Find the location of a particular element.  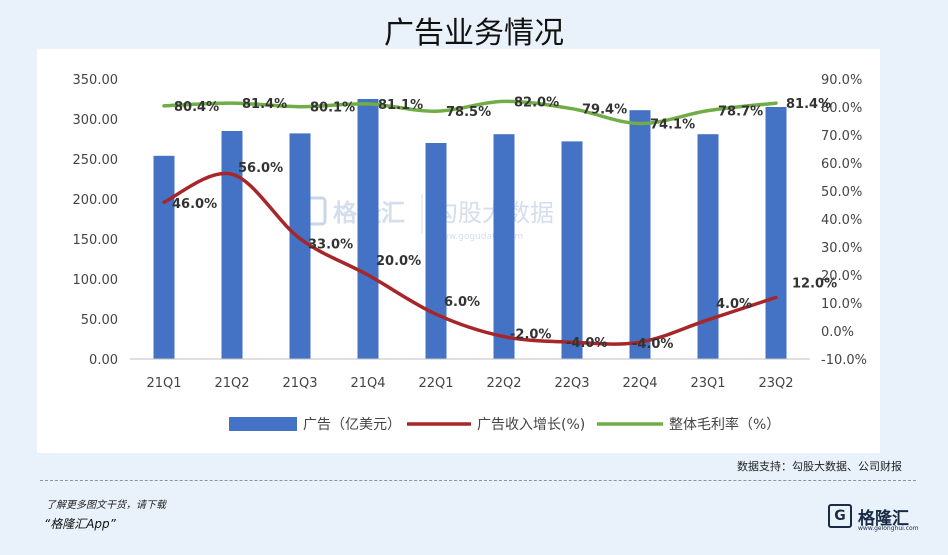

growth-data-label: 4.0% is located at coordinates (734, 304).